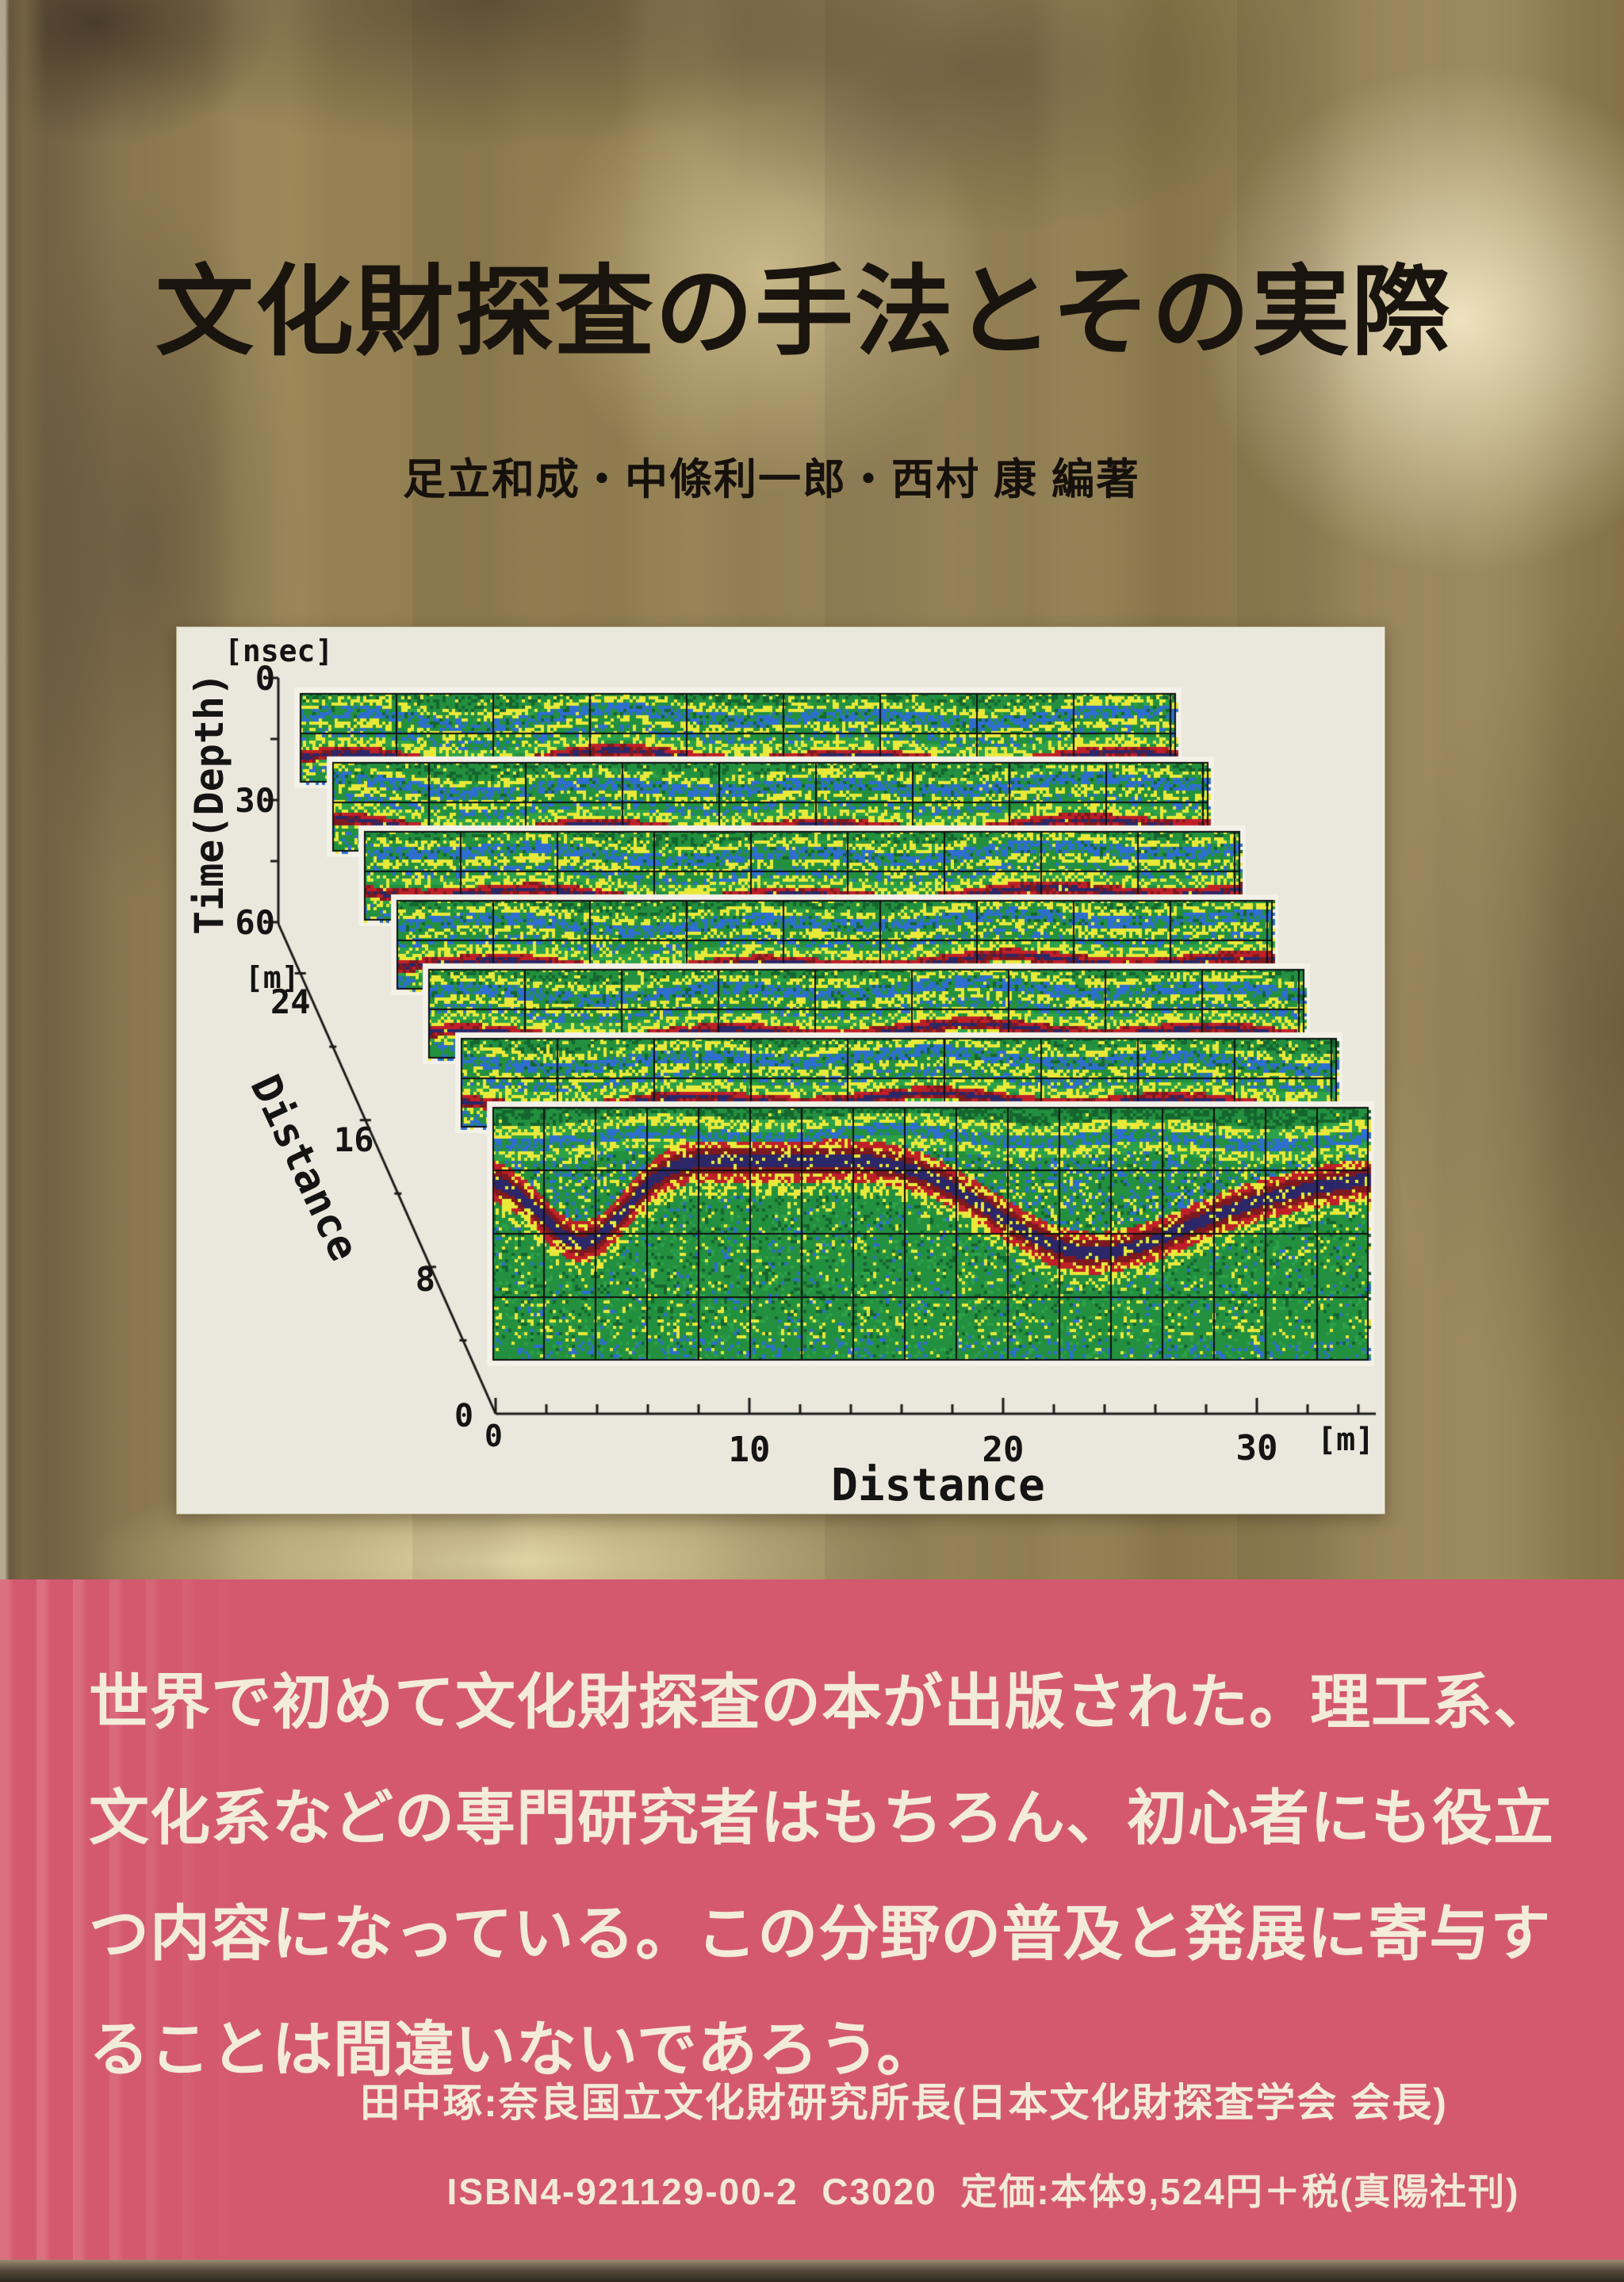 Image resolution: width=1624 pixels, height=2282 pixels. What do you see at coordinates (772, 479) in the screenshot?
I see `book-authors: 足立和成・中條利一郎・西村 康 編著` at bounding box center [772, 479].